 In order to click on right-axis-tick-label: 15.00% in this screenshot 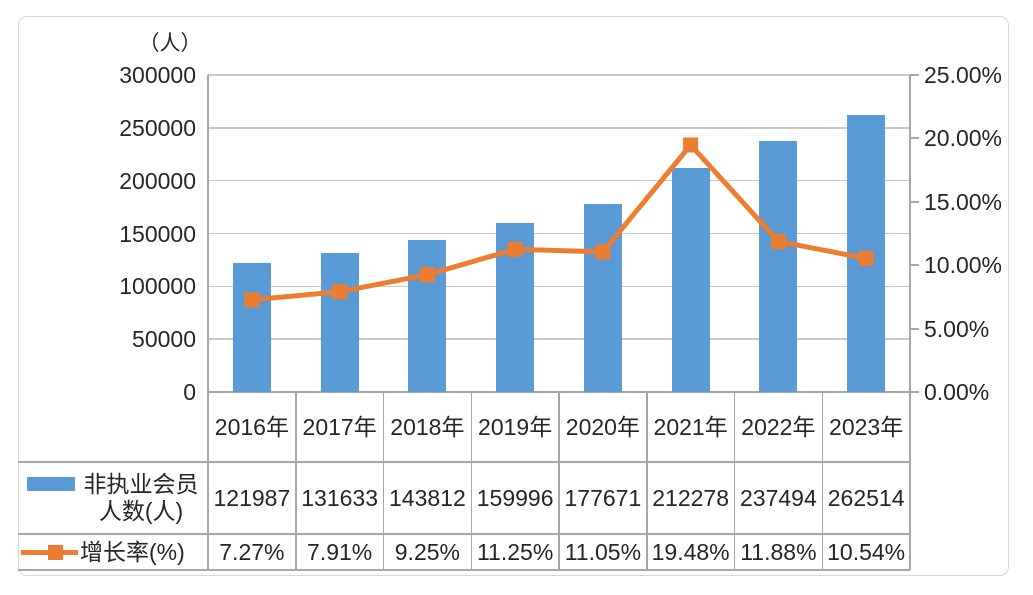, I will do `click(963, 201)`.